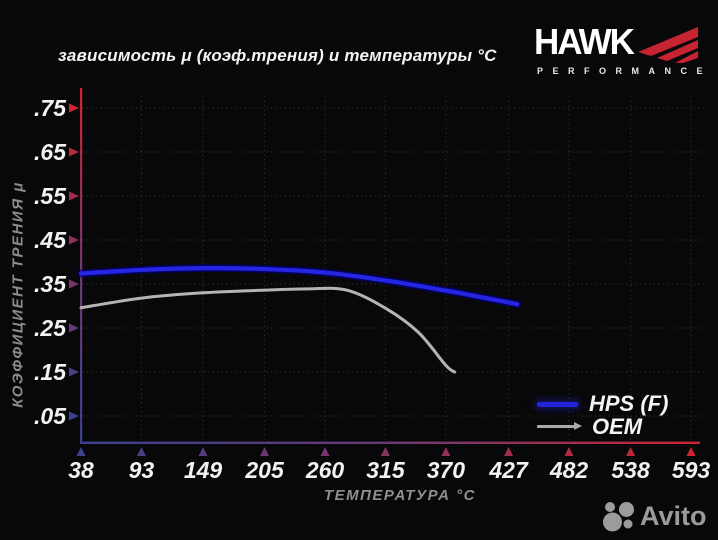  I want to click on legend-line-oem, so click(559, 426).